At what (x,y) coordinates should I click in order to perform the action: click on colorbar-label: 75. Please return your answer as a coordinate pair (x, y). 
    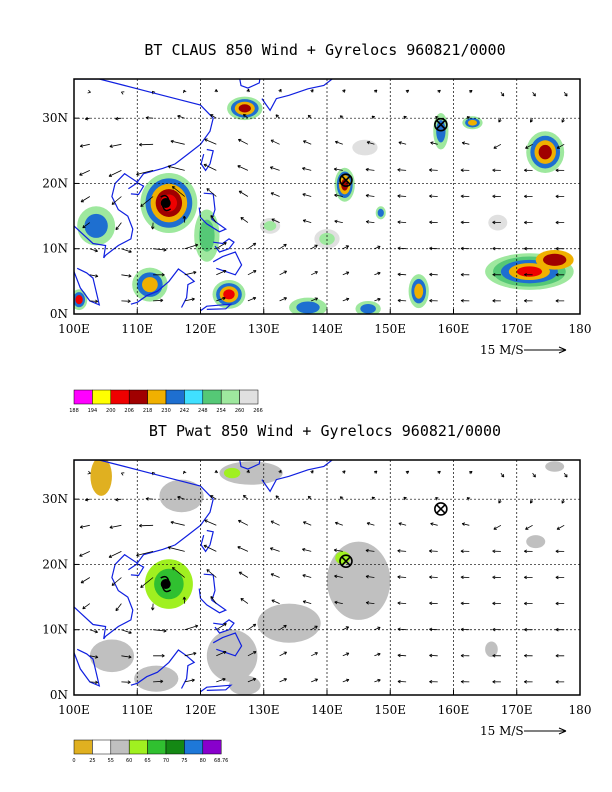
    Looking at the image, I should click on (184, 761).